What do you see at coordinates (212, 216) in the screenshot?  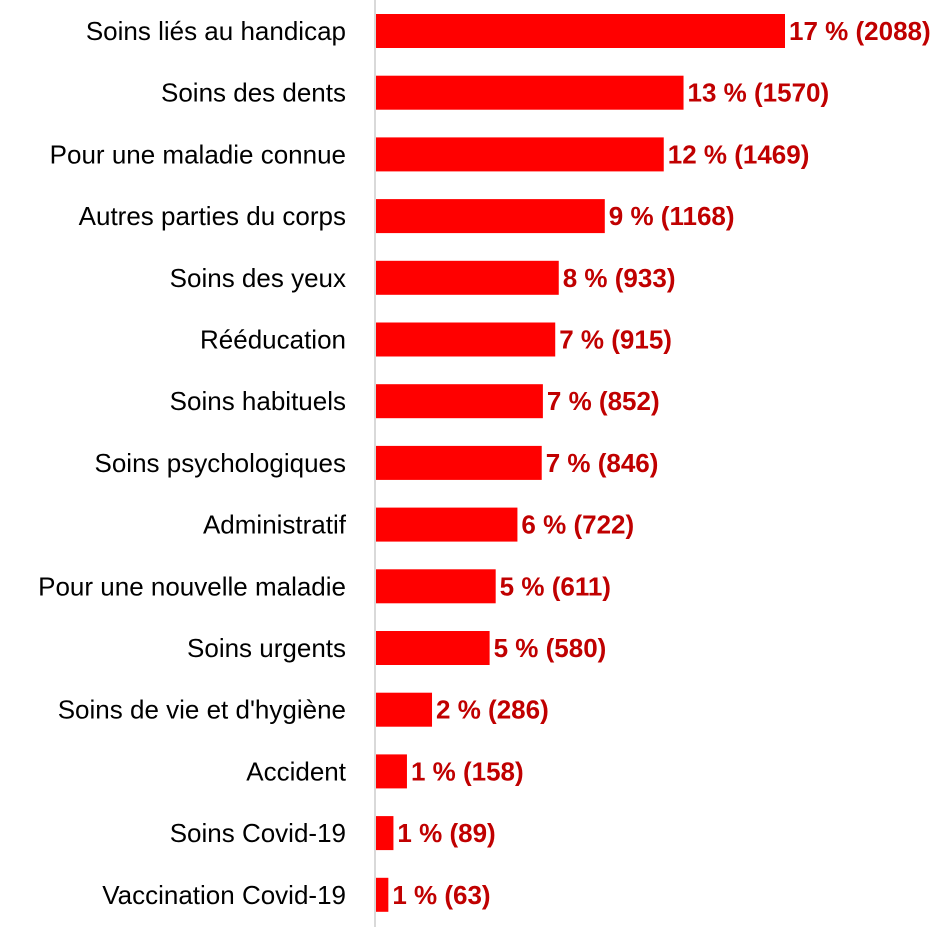 I see `category-label: Autres parties du corps` at bounding box center [212, 216].